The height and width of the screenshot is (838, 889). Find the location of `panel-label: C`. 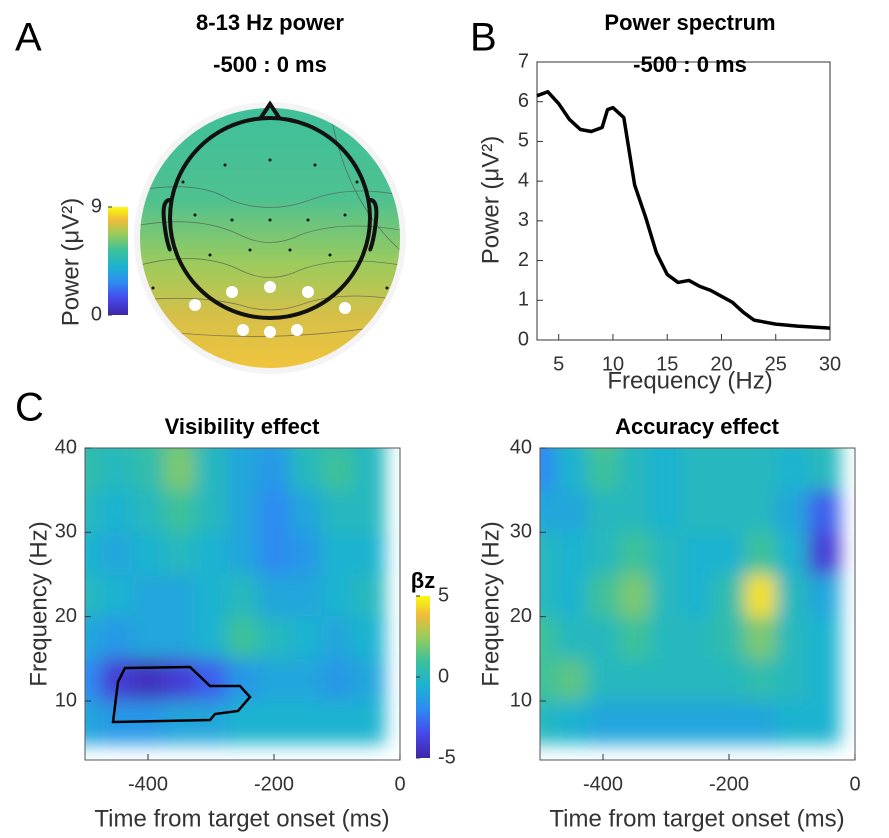

panel-label: C is located at coordinates (29, 408).